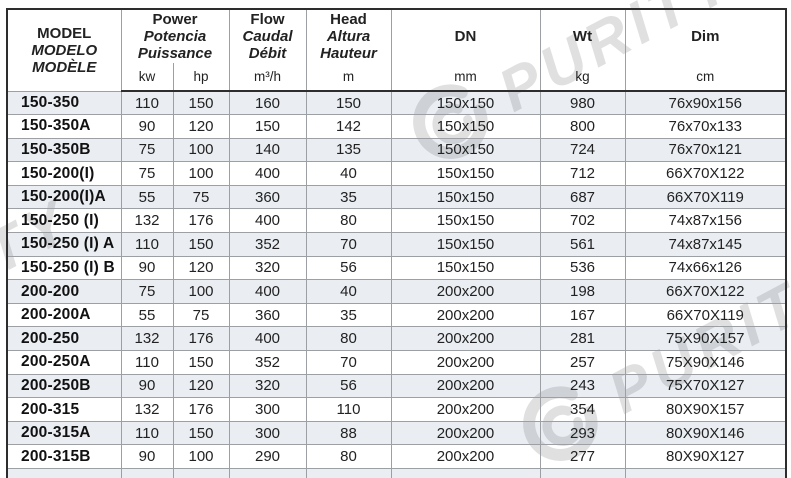  What do you see at coordinates (201, 77) in the screenshot?
I see `unit-hp: hp` at bounding box center [201, 77].